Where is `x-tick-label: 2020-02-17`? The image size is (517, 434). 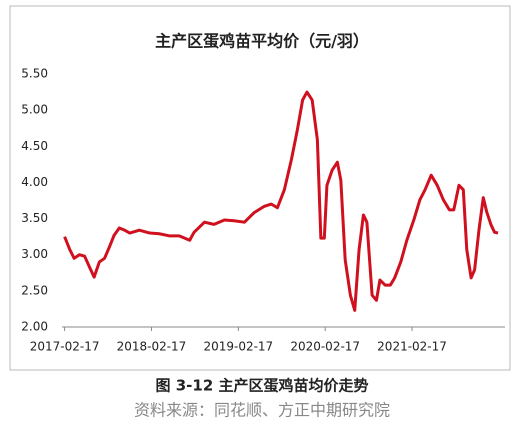
x-tick-label: 2020-02-17 is located at coordinates (325, 347).